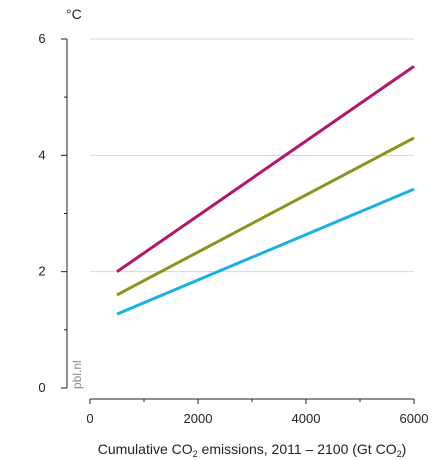  Describe the element at coordinates (41, 271) in the screenshot. I see `y-tick-label-2: 2` at that location.